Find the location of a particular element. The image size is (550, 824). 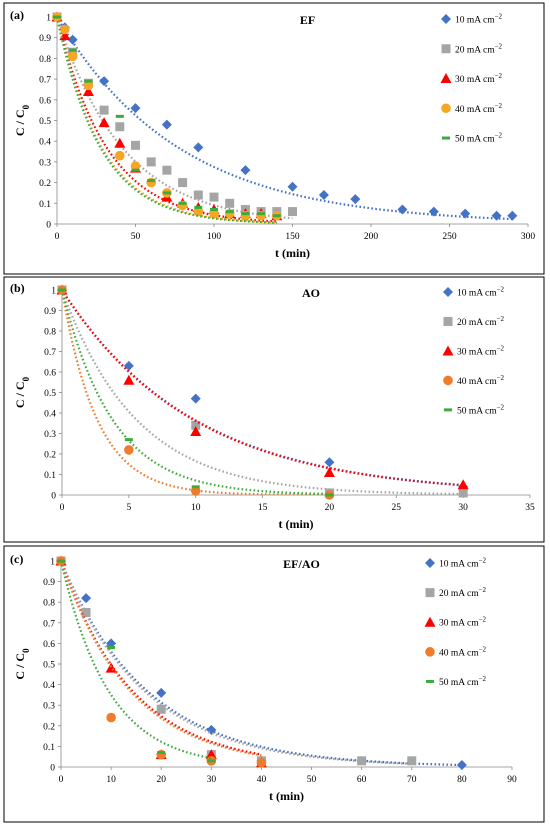

y-tick-label: 0.6 is located at coordinates (49, 645).